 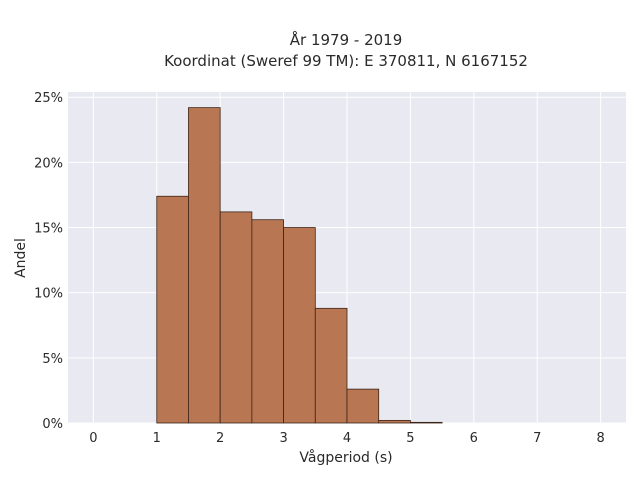 I want to click on y-tick-label: 10%, so click(x=48, y=294).